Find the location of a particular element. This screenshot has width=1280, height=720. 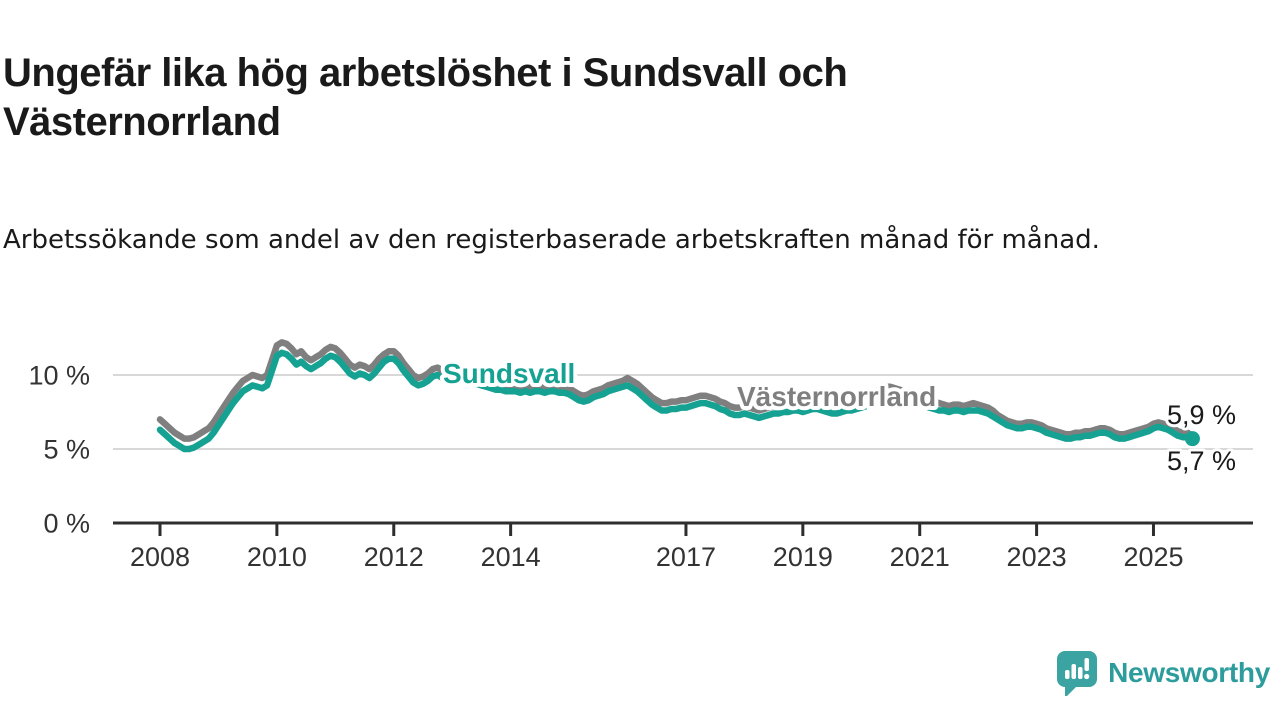

series-line-västernorrland is located at coordinates (676, 390).